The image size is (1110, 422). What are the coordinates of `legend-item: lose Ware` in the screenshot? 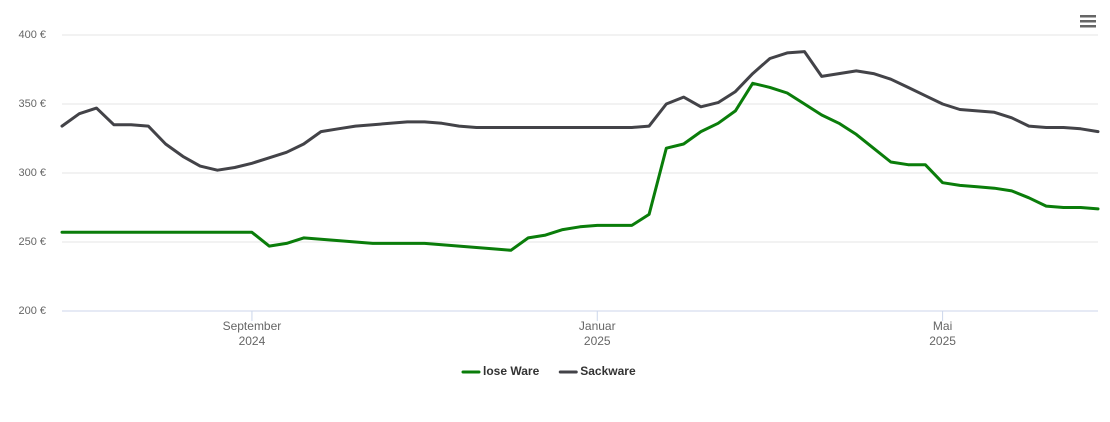 It's located at (500, 371).